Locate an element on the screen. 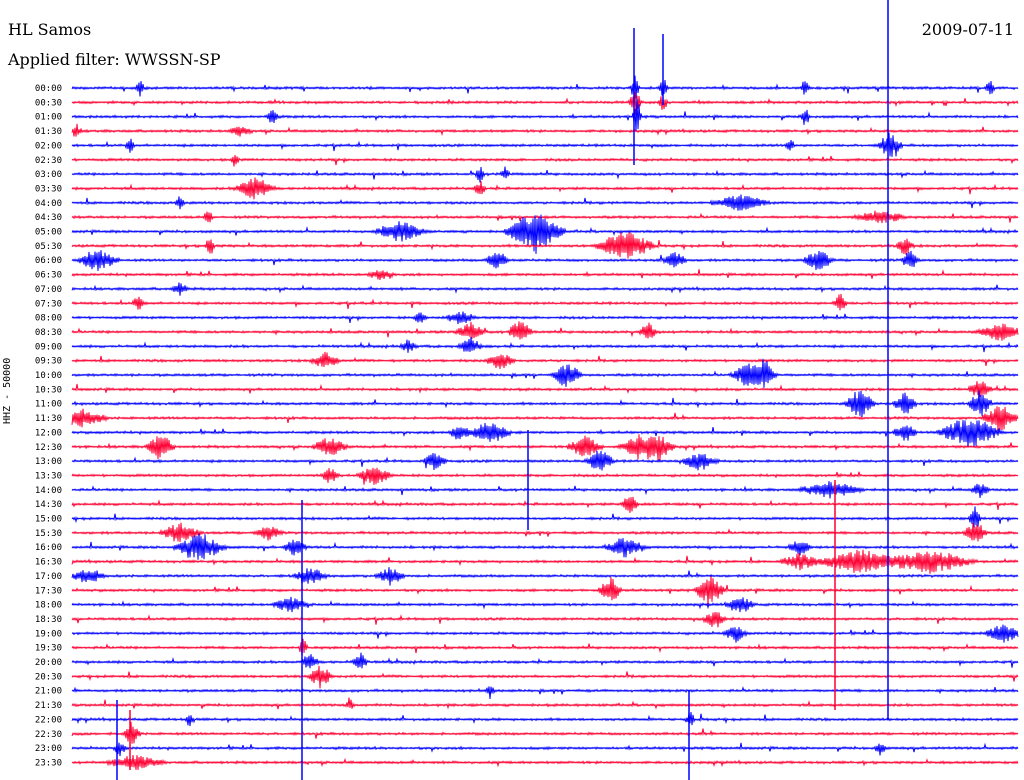  time-label: 23:00 is located at coordinates (48, 749).